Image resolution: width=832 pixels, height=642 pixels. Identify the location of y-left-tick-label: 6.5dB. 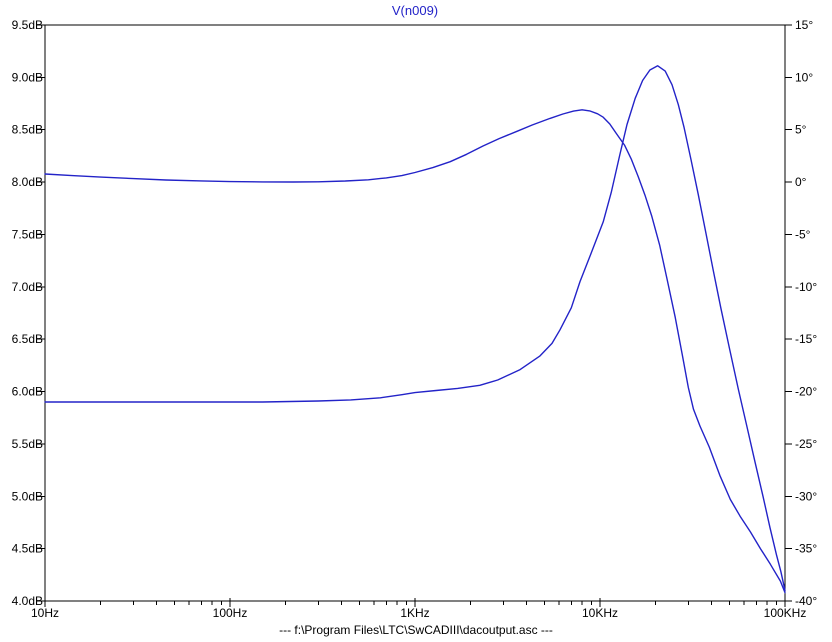
(27, 339).